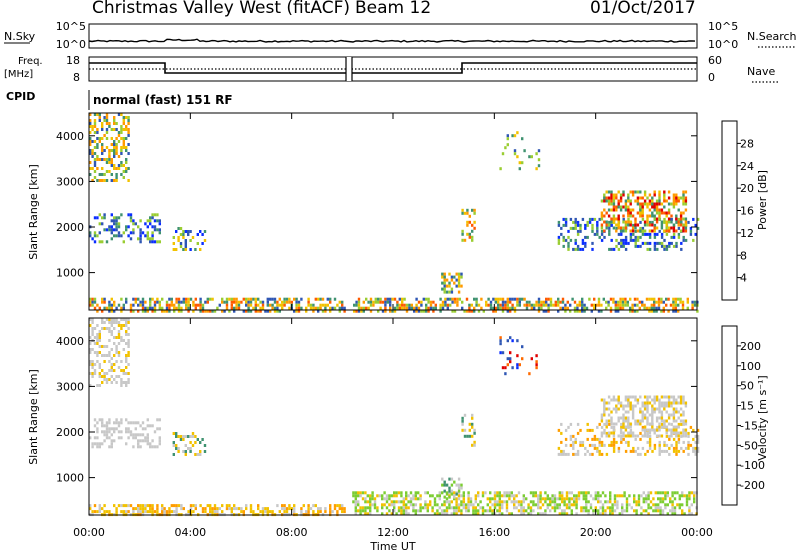 This screenshot has width=800, height=554. I want to click on nsearch-label: N.Search, so click(772, 36).